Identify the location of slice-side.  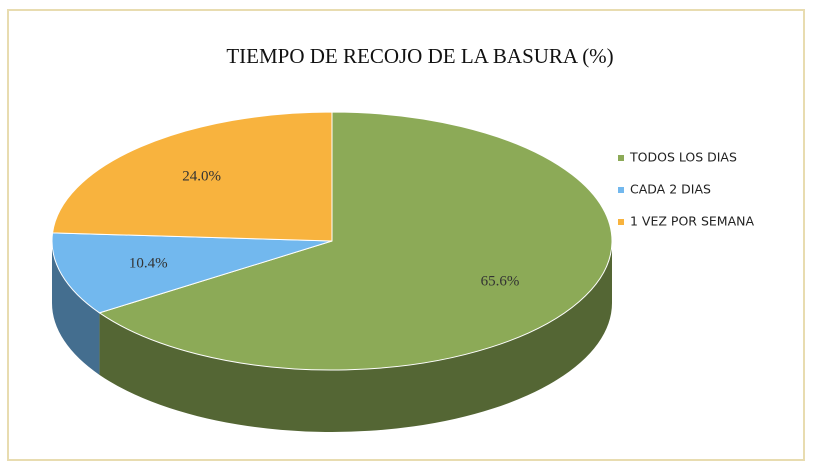
(76, 308).